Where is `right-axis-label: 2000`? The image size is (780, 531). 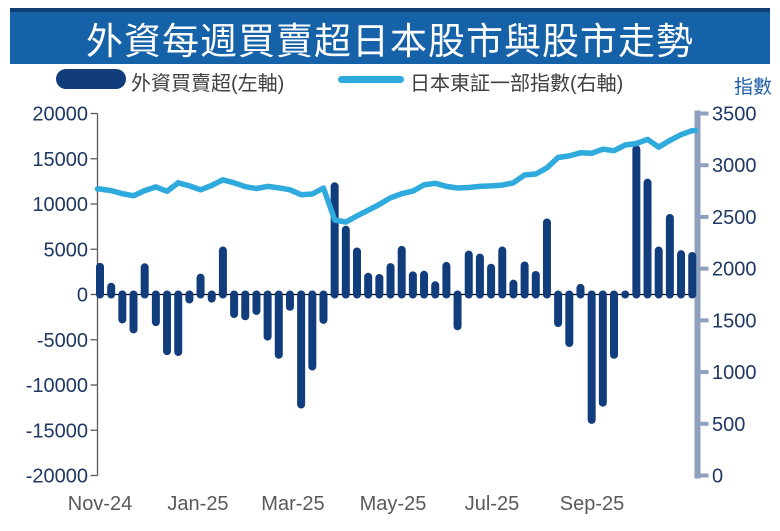
right-axis-label: 2000 is located at coordinates (734, 270).